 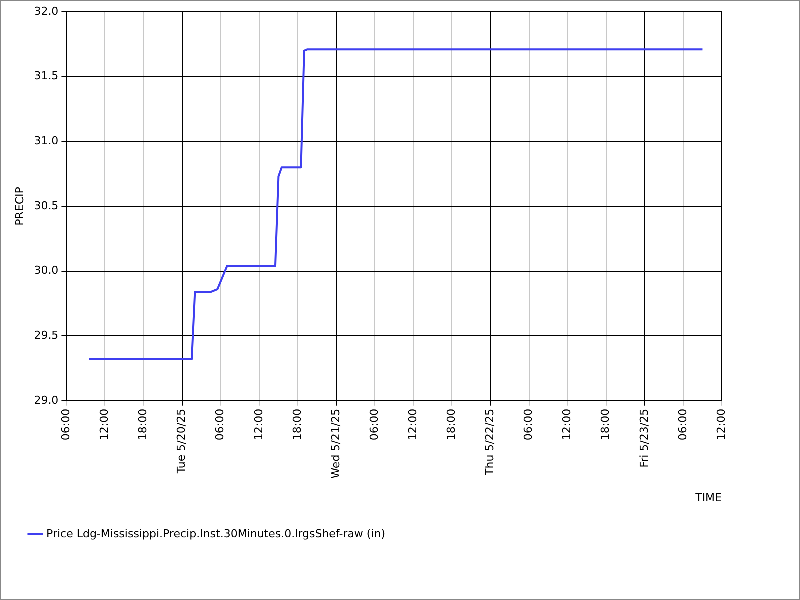 What do you see at coordinates (46, 76) in the screenshot?
I see `y-tick-label: 31.5` at bounding box center [46, 76].